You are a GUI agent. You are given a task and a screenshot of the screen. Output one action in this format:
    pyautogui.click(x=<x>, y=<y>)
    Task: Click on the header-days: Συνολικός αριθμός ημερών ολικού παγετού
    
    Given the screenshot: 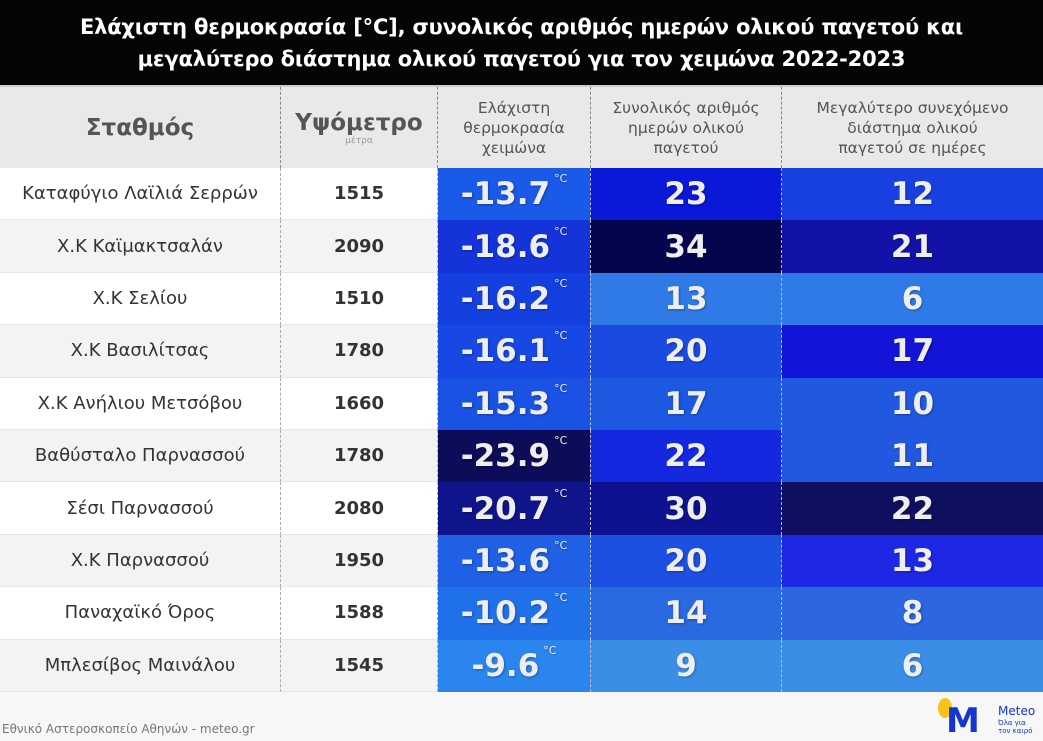 What is the action you would take?
    pyautogui.click(x=686, y=127)
    